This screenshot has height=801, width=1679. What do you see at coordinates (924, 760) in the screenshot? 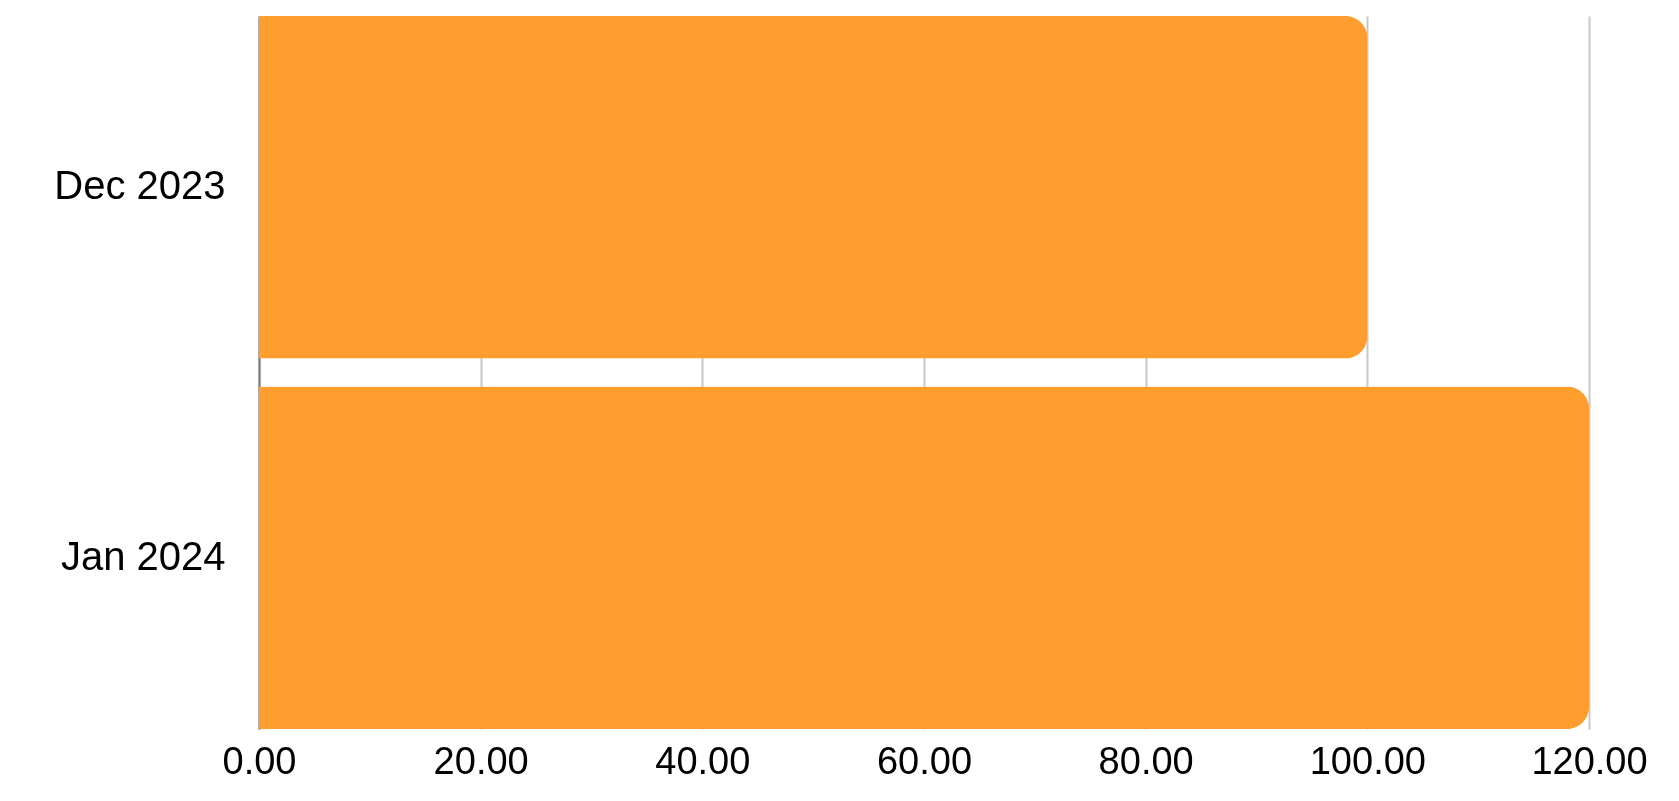
I see `x-tick-label: 60.00` at bounding box center [924, 760].